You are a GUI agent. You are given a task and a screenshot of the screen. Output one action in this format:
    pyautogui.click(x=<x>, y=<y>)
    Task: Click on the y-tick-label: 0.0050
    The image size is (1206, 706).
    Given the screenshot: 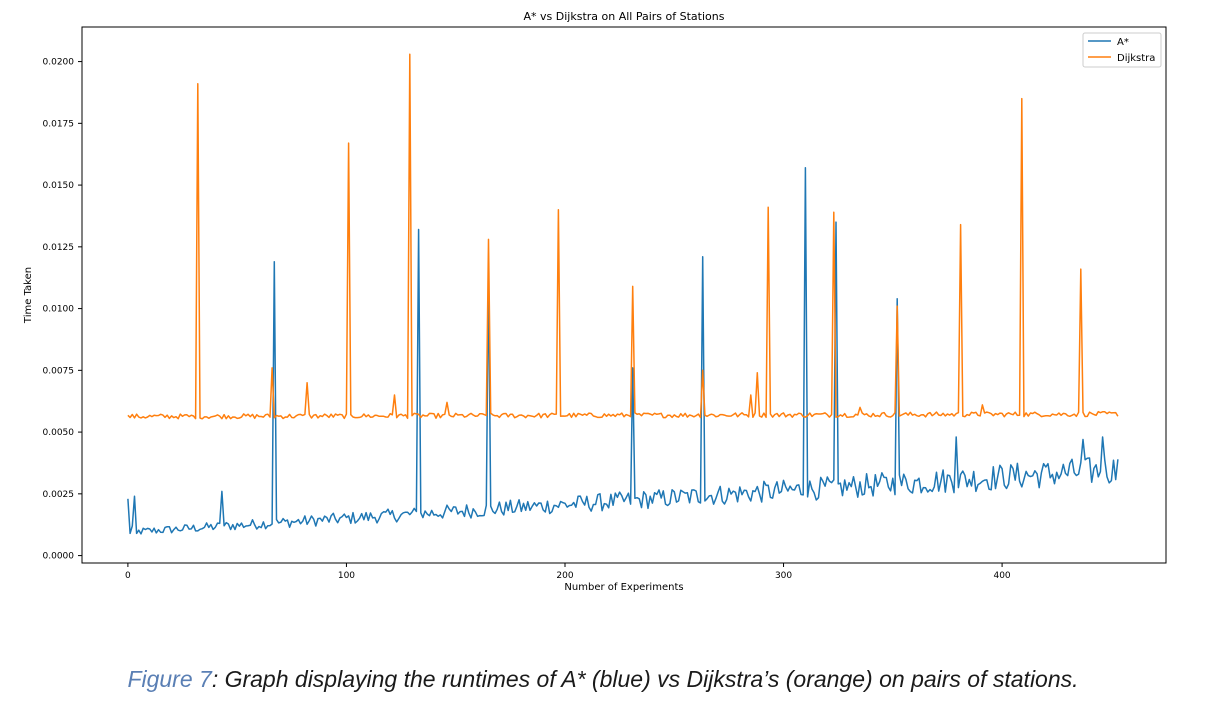 What is the action you would take?
    pyautogui.click(x=59, y=433)
    